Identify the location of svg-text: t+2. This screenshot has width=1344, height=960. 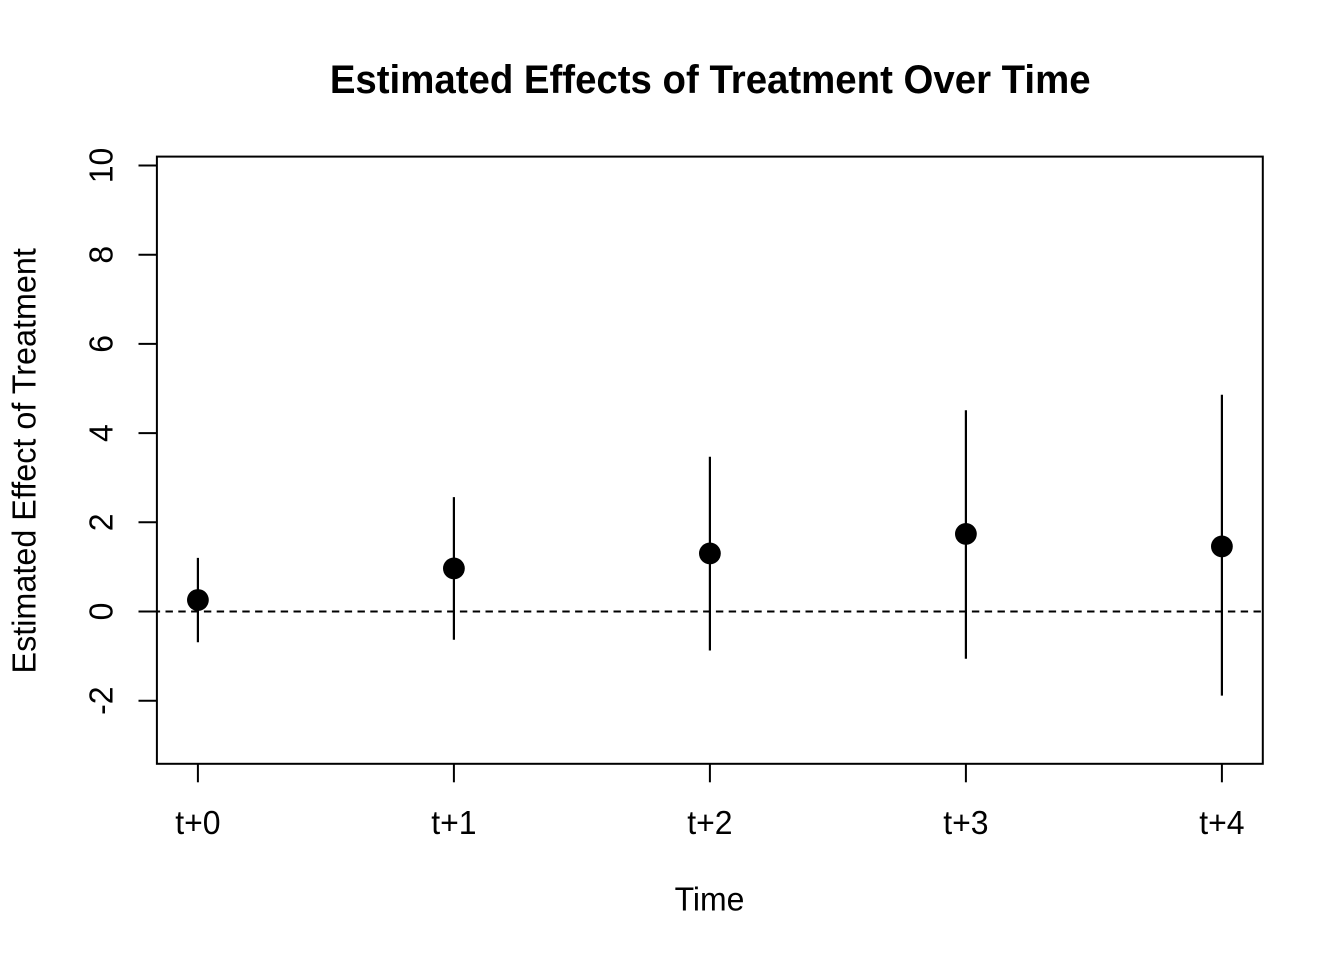
(709, 823).